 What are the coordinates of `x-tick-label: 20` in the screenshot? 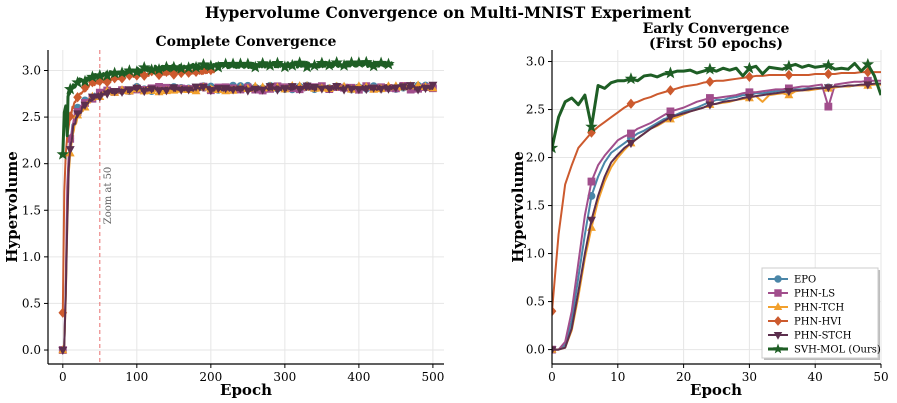 It's located at (683, 377).